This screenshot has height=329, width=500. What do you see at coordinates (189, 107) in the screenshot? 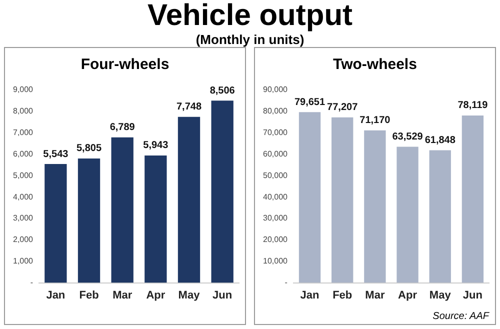
I see `data-label: 7,748` at bounding box center [189, 107].